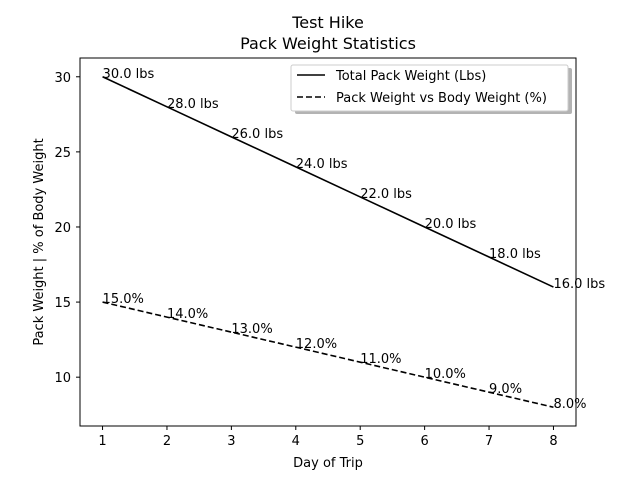 The width and height of the screenshot is (640, 480). I want to click on data-label: 28.0 lbs, so click(193, 104).